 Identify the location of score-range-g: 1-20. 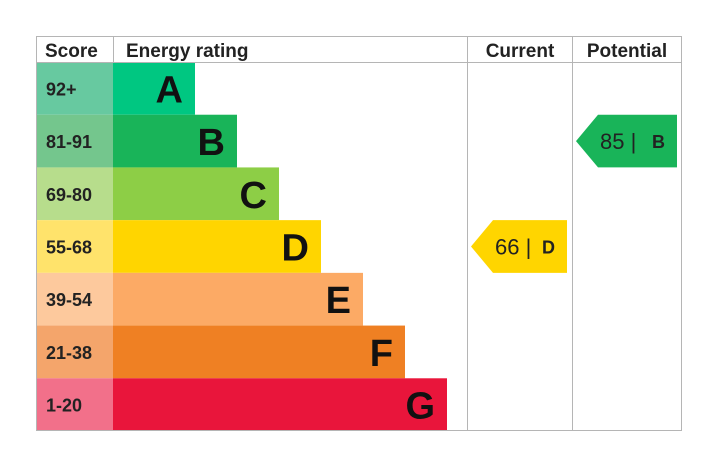
(64, 406).